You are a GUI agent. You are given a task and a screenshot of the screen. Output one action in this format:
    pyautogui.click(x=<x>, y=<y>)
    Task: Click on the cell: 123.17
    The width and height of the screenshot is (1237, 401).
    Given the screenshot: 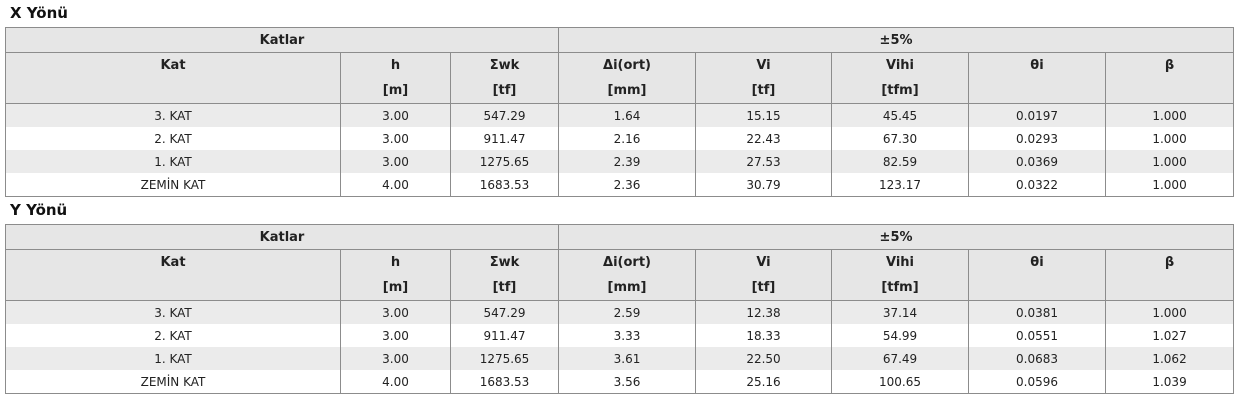 What is the action you would take?
    pyautogui.click(x=900, y=185)
    